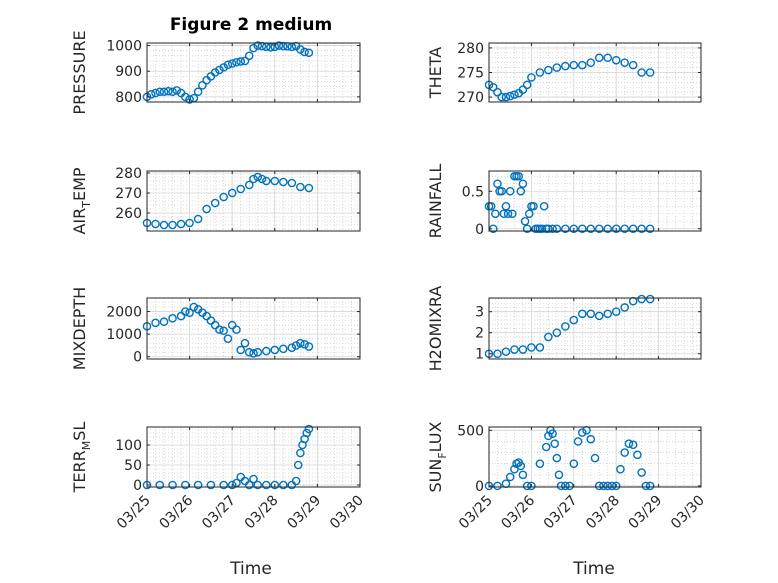 The width and height of the screenshot is (778, 583). I want to click on y-tick-label: 280, so click(470, 49).